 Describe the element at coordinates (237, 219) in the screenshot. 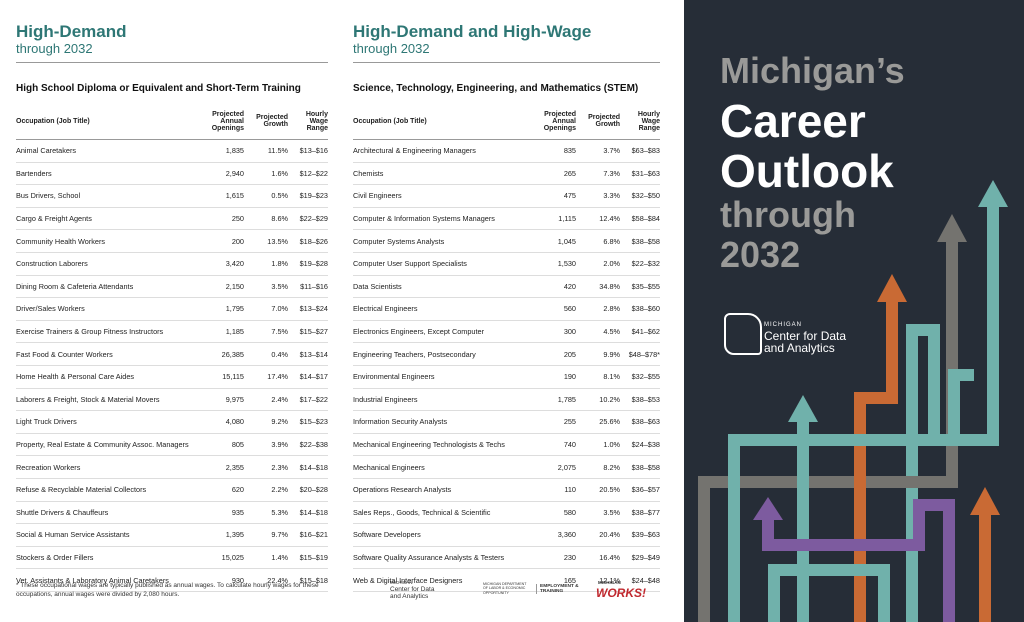

I see `openings-cell: 250` at that location.